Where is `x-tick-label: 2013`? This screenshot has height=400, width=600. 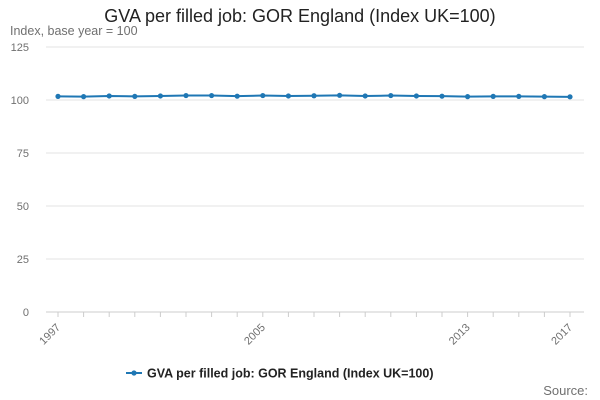
x-tick-label: 2013 is located at coordinates (460, 335).